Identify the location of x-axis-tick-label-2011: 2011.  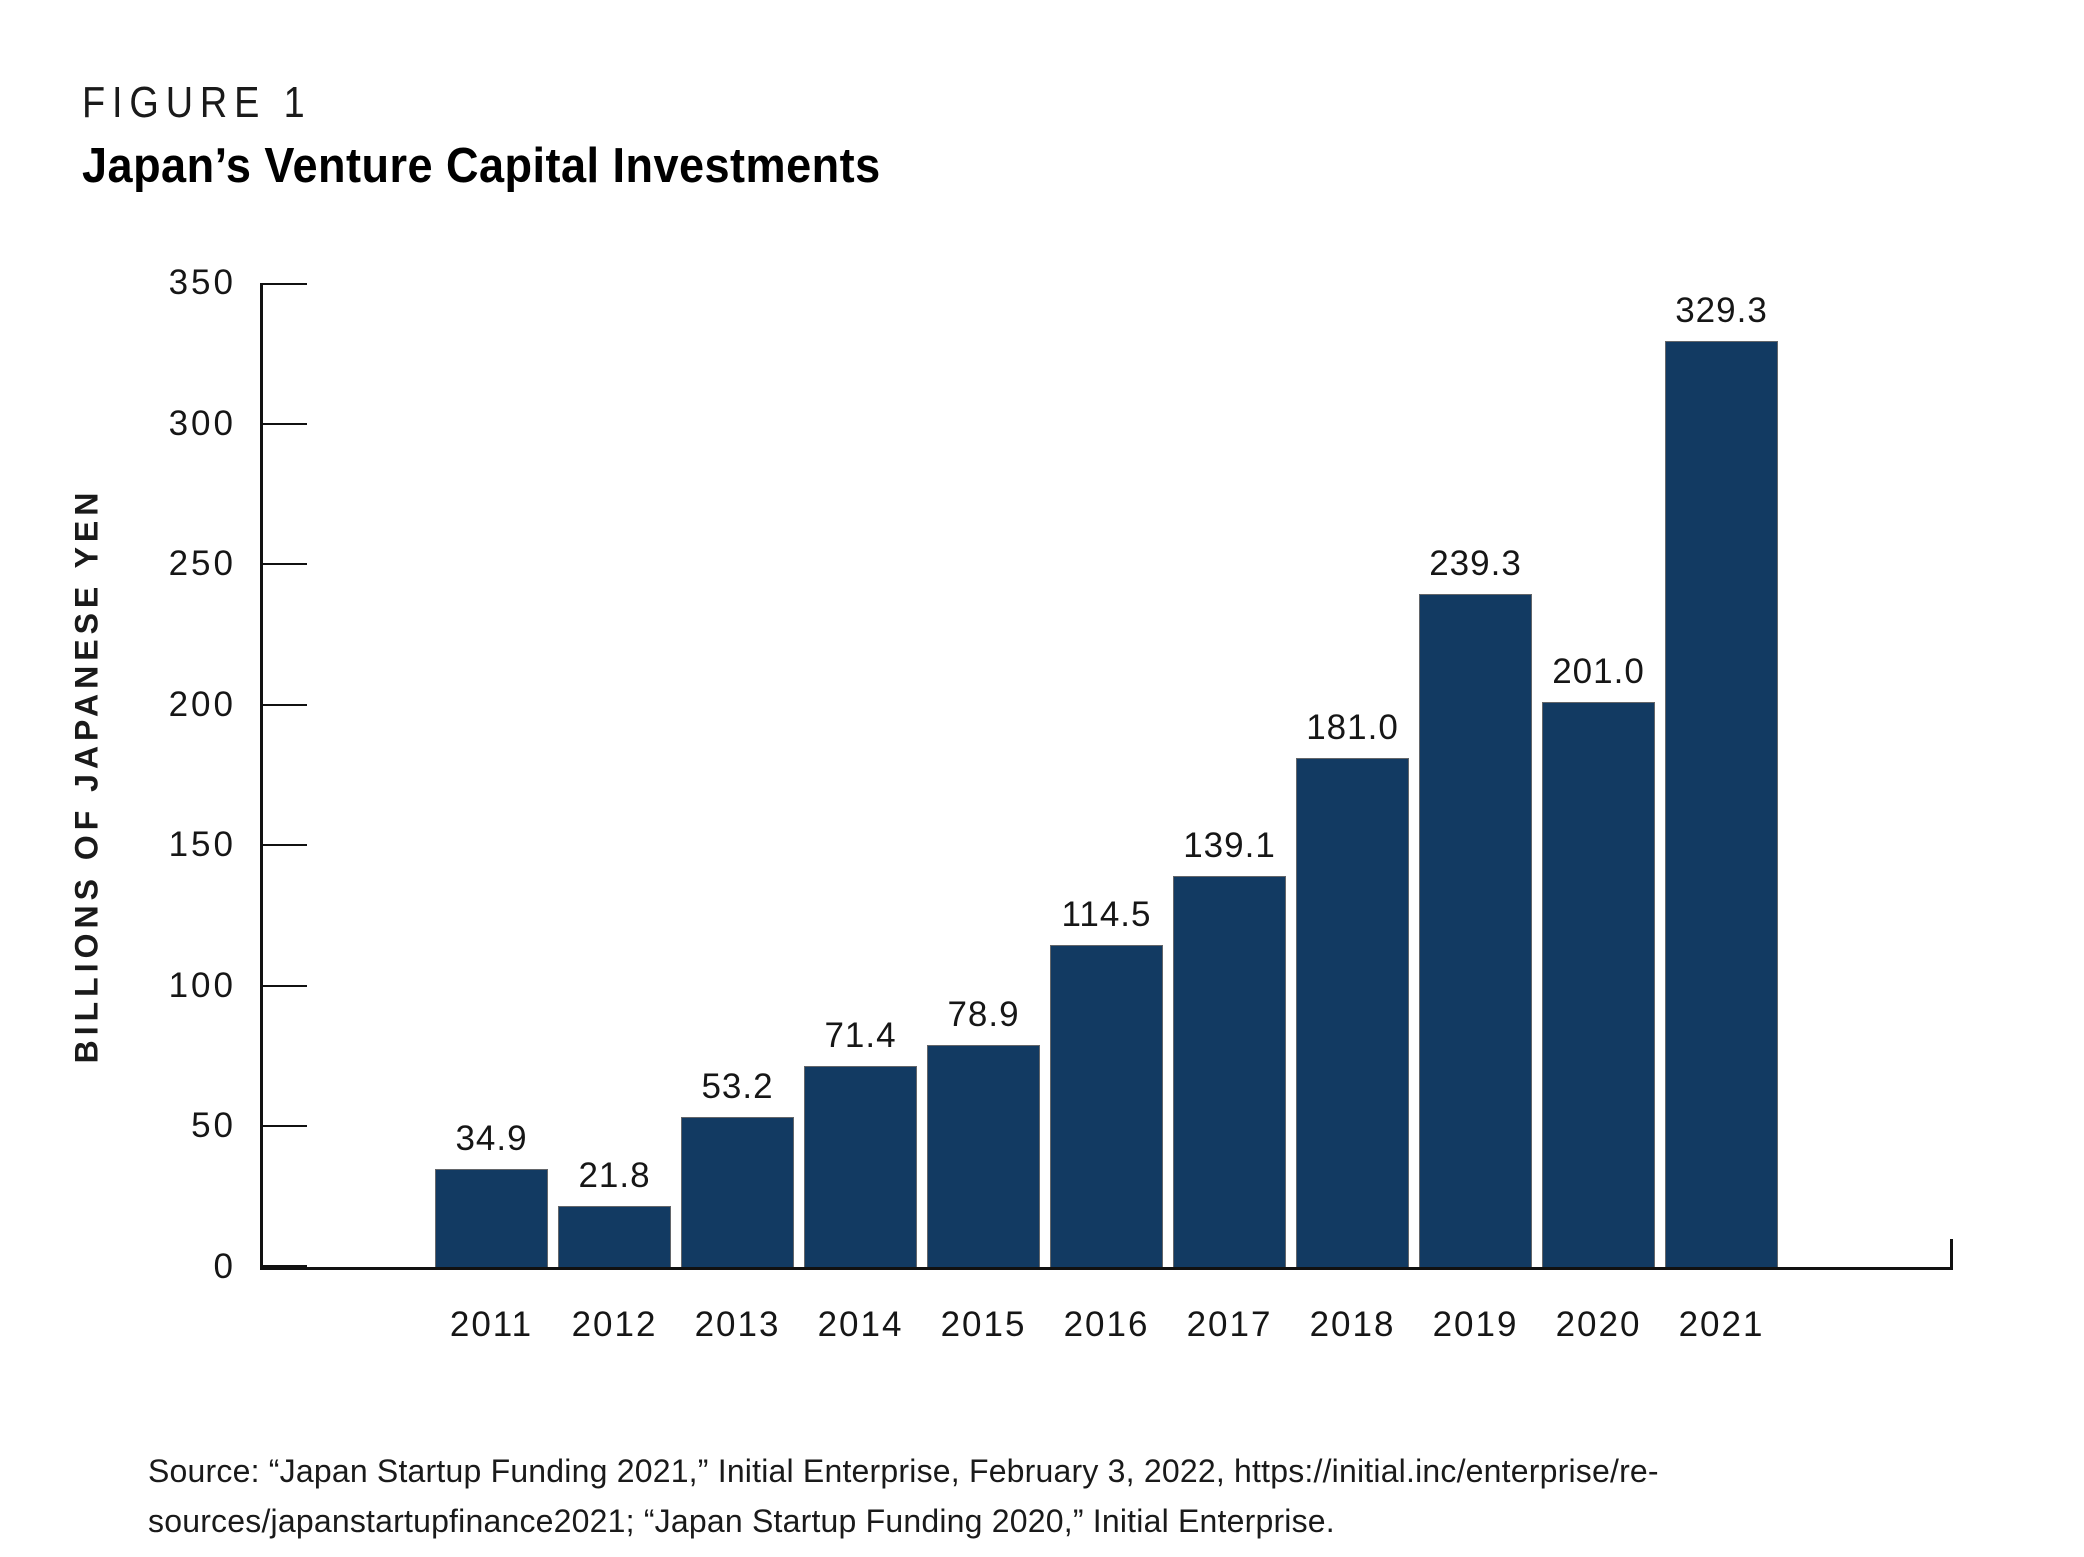
(491, 1324).